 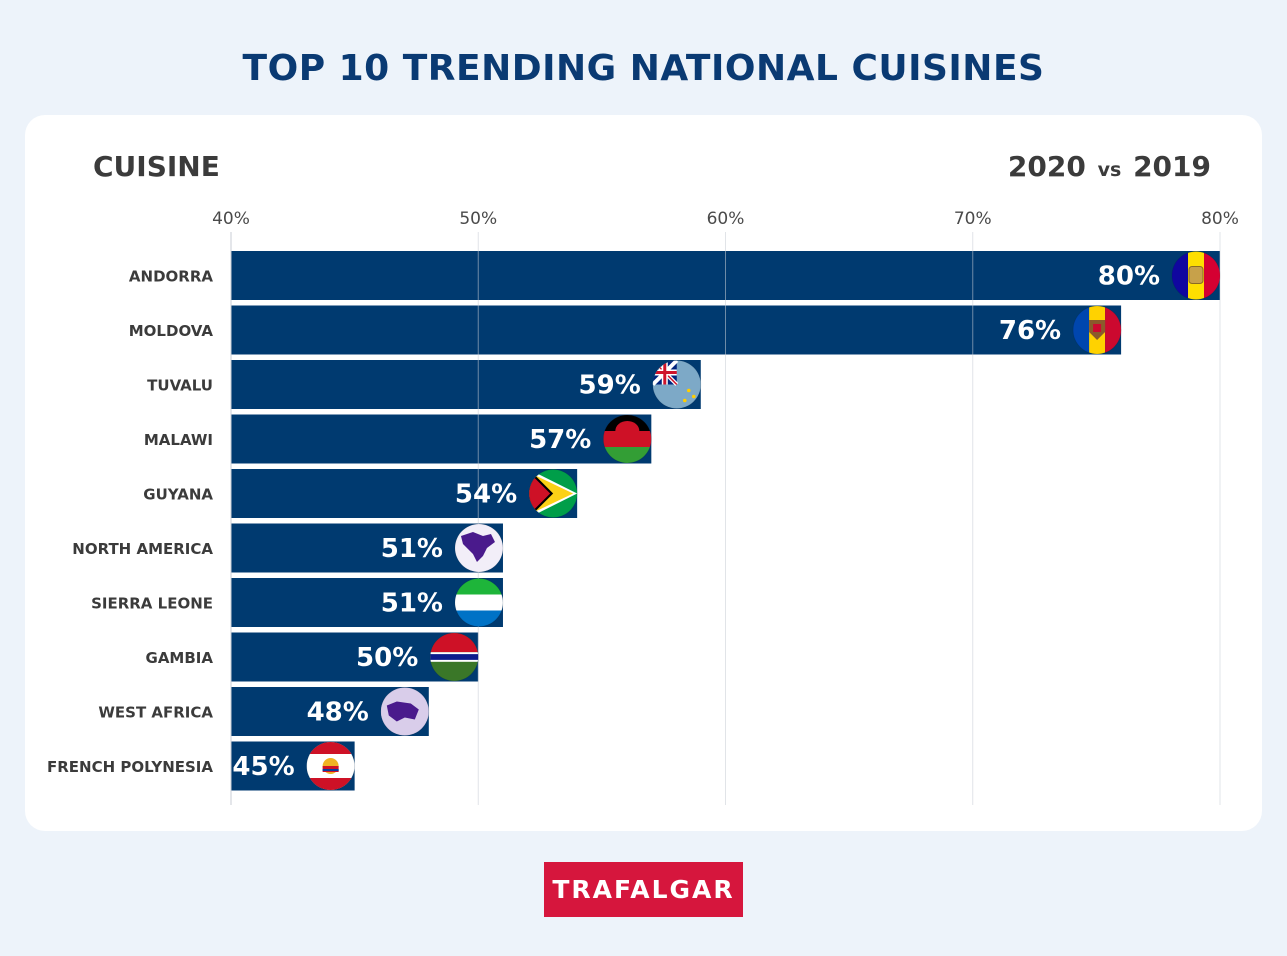 I want to click on moldova-flag-icon, so click(x=1097, y=330).